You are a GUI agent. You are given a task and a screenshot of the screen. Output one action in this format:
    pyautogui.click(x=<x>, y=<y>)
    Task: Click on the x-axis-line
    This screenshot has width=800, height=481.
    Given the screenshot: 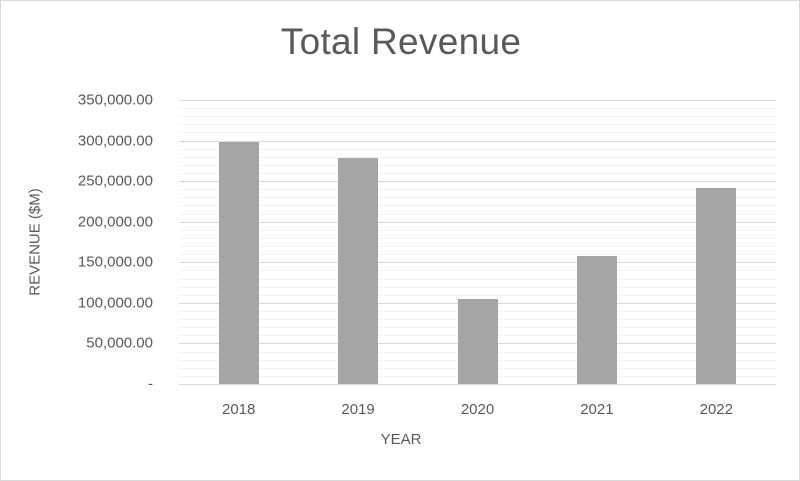 What is the action you would take?
    pyautogui.click(x=477, y=384)
    